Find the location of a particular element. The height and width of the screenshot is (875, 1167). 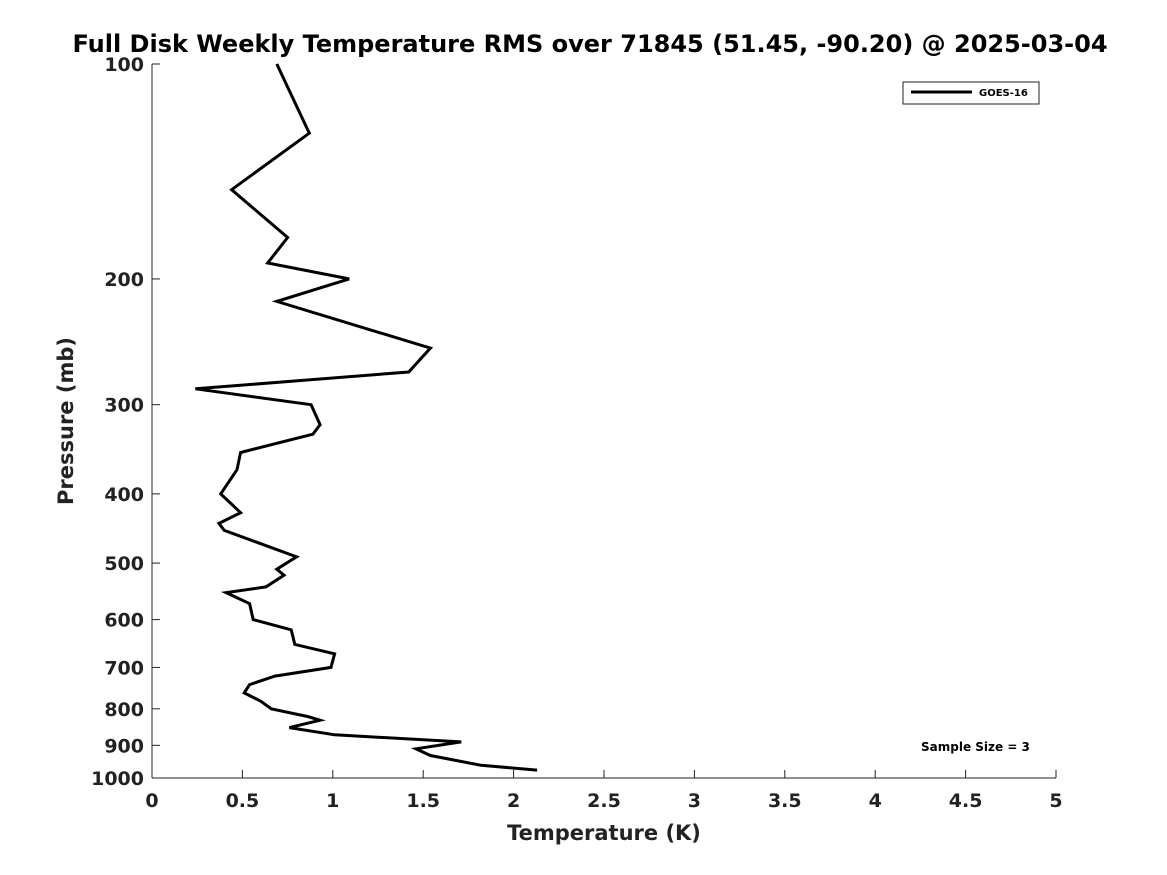

x-tick-label: 2 is located at coordinates (513, 801).